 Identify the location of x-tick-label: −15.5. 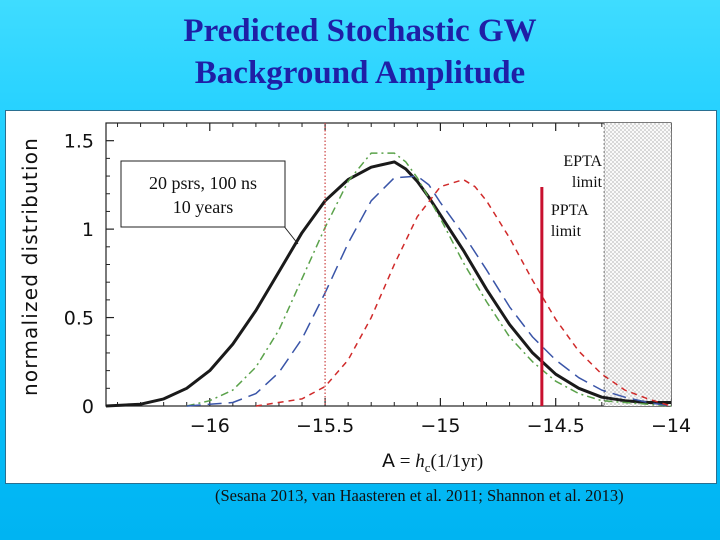
(325, 426).